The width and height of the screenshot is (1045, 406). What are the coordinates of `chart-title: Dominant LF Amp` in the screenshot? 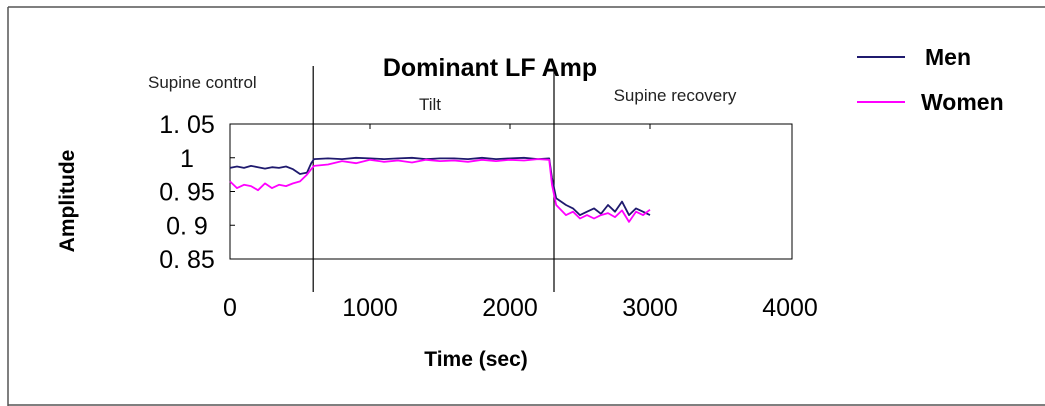 It's located at (490, 68).